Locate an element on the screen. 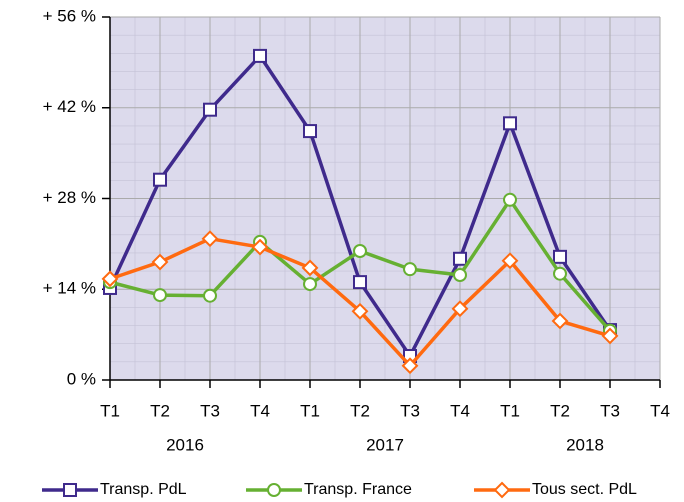 This screenshot has width=684, height=502. year-label: 2018 is located at coordinates (585, 444).